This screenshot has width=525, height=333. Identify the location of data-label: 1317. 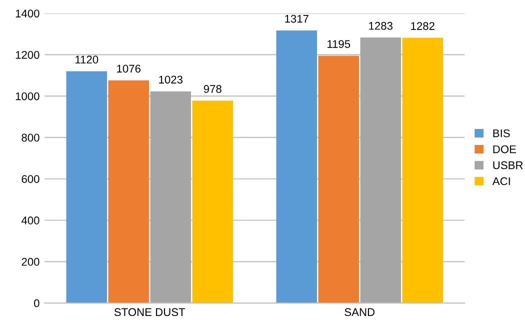
(296, 18).